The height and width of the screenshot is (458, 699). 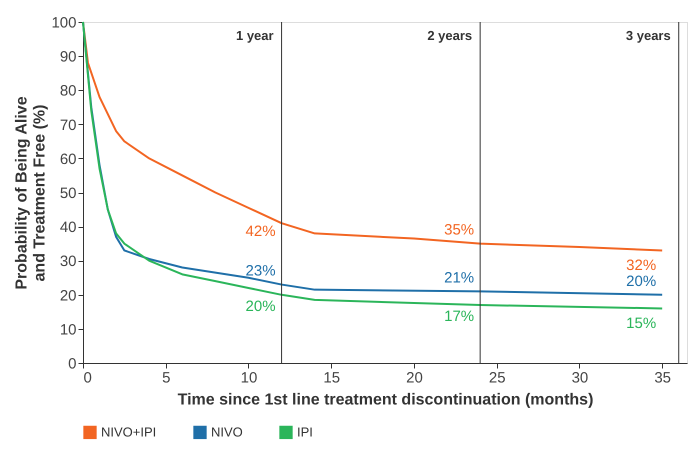 What do you see at coordinates (68, 329) in the screenshot?
I see `y-tick-label: 10` at bounding box center [68, 329].